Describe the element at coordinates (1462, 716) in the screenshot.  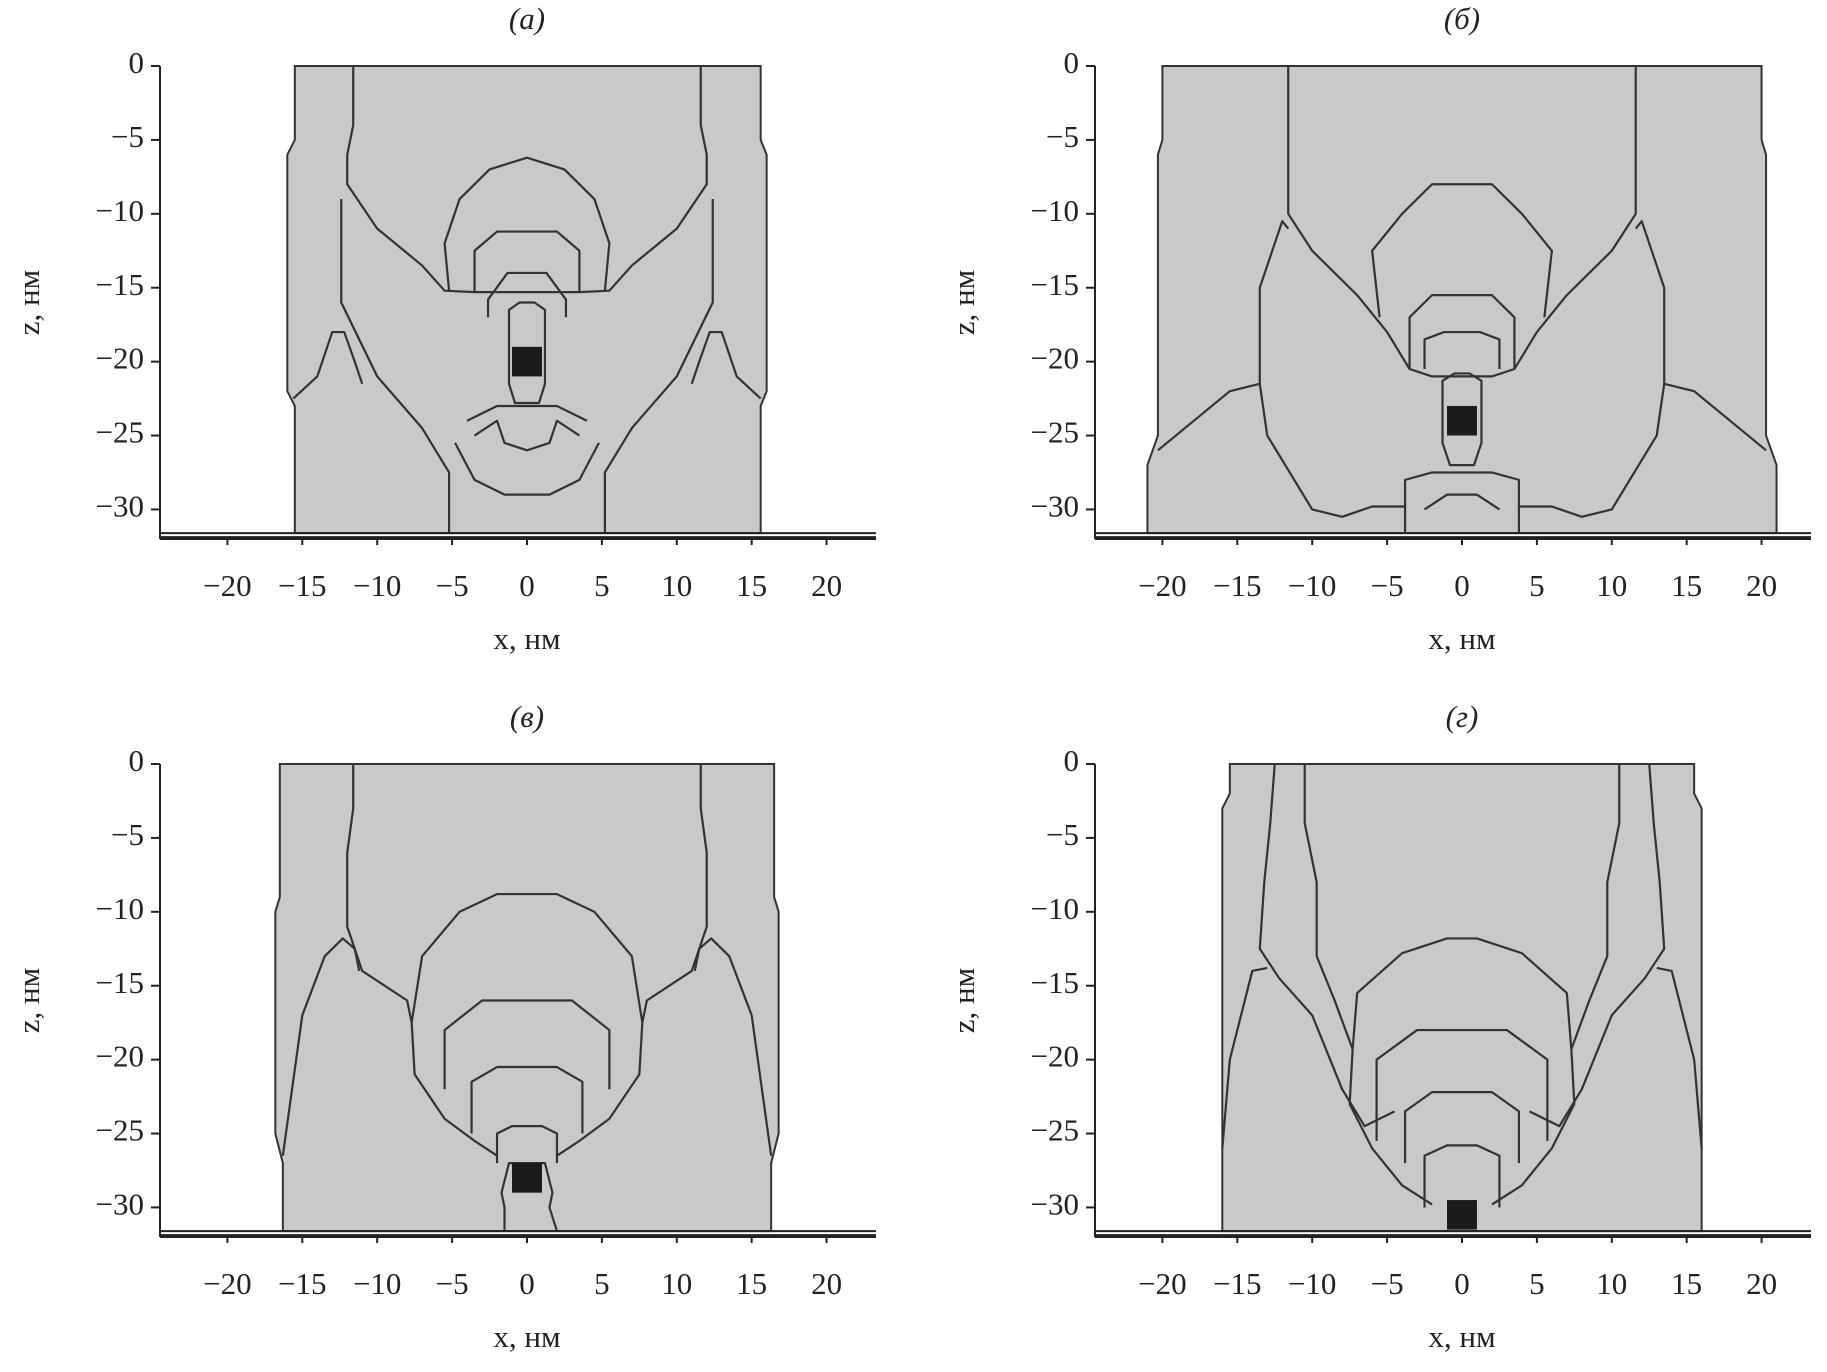
I see `panel-title: (г)` at that location.